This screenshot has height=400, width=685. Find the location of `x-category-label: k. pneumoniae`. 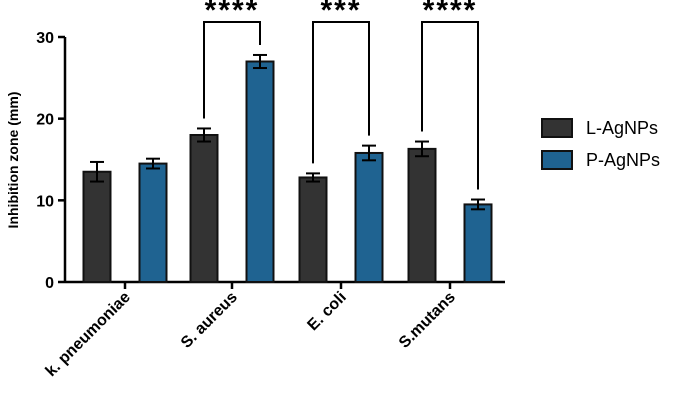

x-category-label: k. pneumoniae is located at coordinates (88, 334).